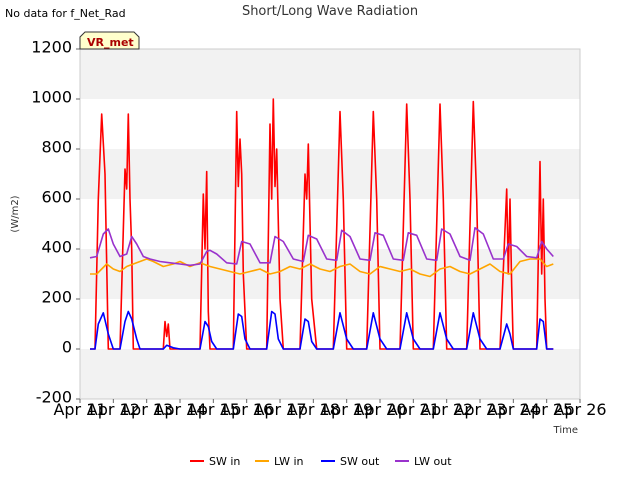 The width and height of the screenshot is (640, 480). What do you see at coordinates (56, 197) in the screenshot?
I see `y-tick-label: 600` at bounding box center [56, 197].